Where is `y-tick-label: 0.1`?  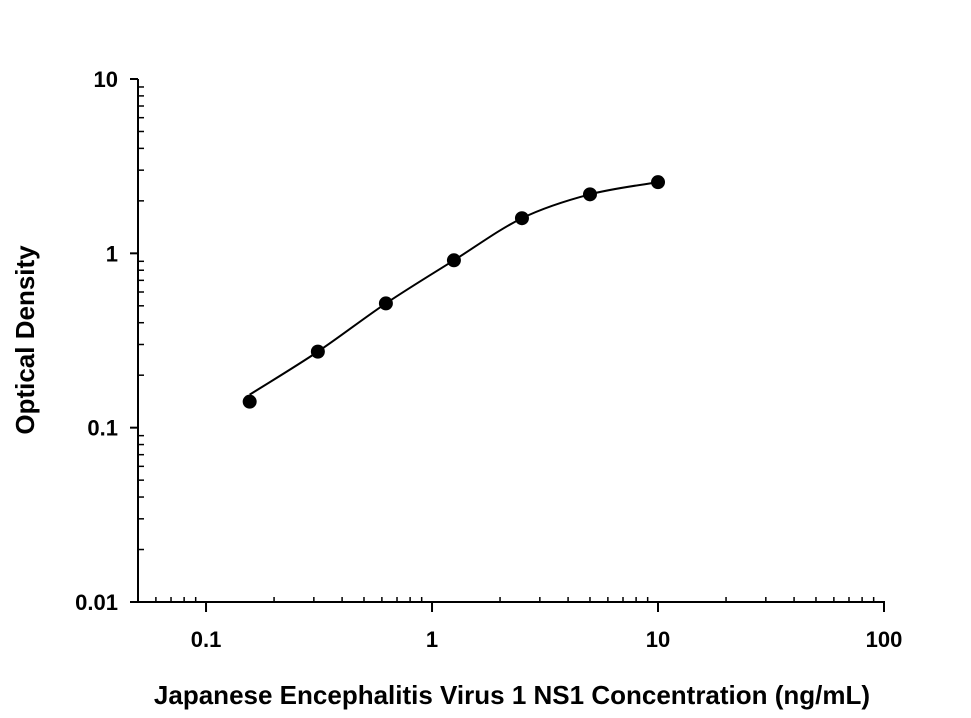 y-tick-label: 0.1 is located at coordinates (102, 428).